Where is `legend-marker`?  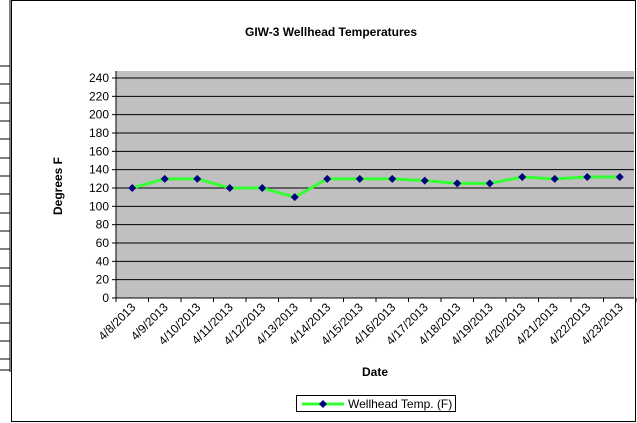 legend-marker is located at coordinates (323, 404).